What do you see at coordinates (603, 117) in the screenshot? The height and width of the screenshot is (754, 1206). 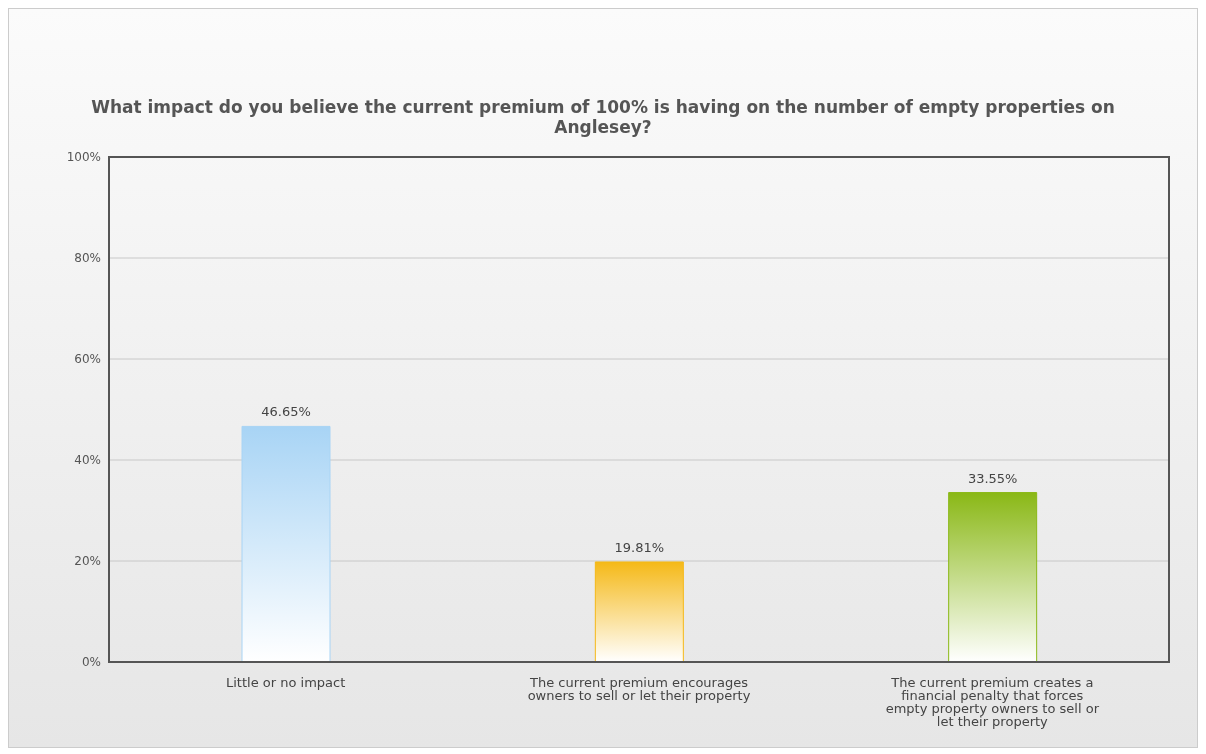 I see `chart-title: What impact do you believe the current premium of 100% is having on the number of empty properties on Anglesey?` at bounding box center [603, 117].